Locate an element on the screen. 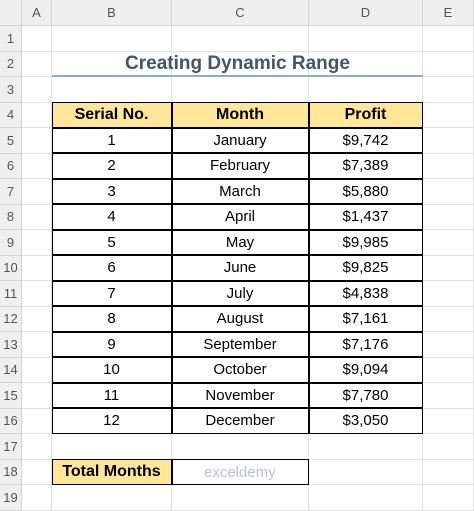 Image resolution: width=474 pixels, height=511 pixels. row-header: 4 is located at coordinates (11, 115).